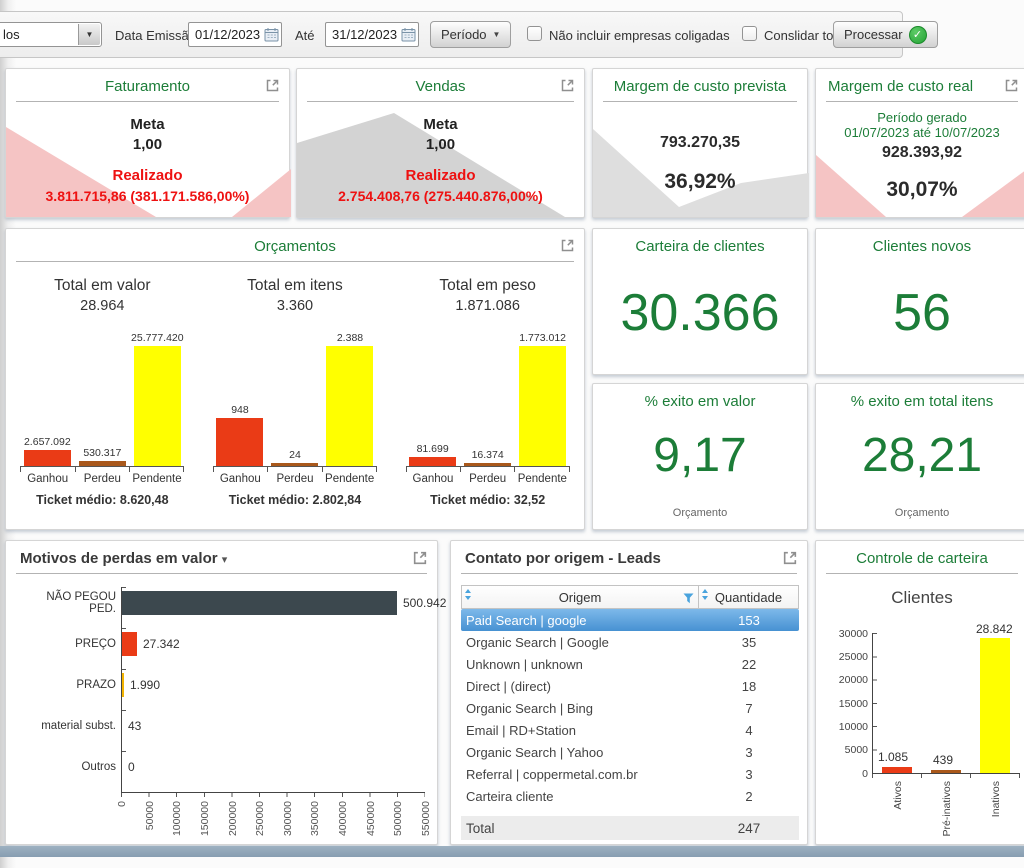 The width and height of the screenshot is (1024, 868). I want to click on margem-prevista-sparkline, so click(701, 173).